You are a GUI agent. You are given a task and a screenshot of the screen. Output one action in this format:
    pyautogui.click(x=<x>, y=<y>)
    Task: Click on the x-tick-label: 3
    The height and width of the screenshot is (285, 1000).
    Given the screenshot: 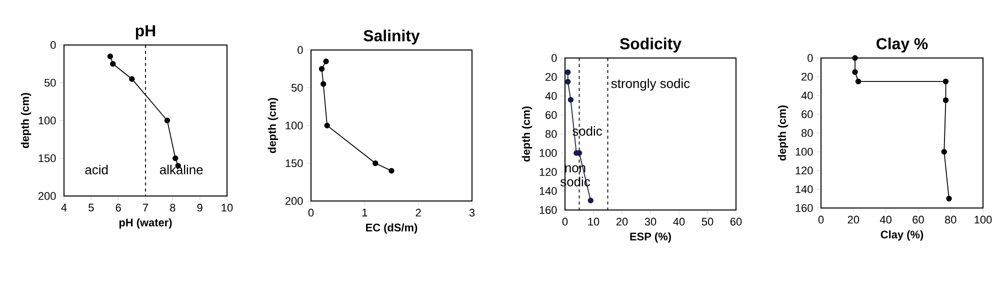 What is the action you would take?
    pyautogui.click(x=472, y=212)
    